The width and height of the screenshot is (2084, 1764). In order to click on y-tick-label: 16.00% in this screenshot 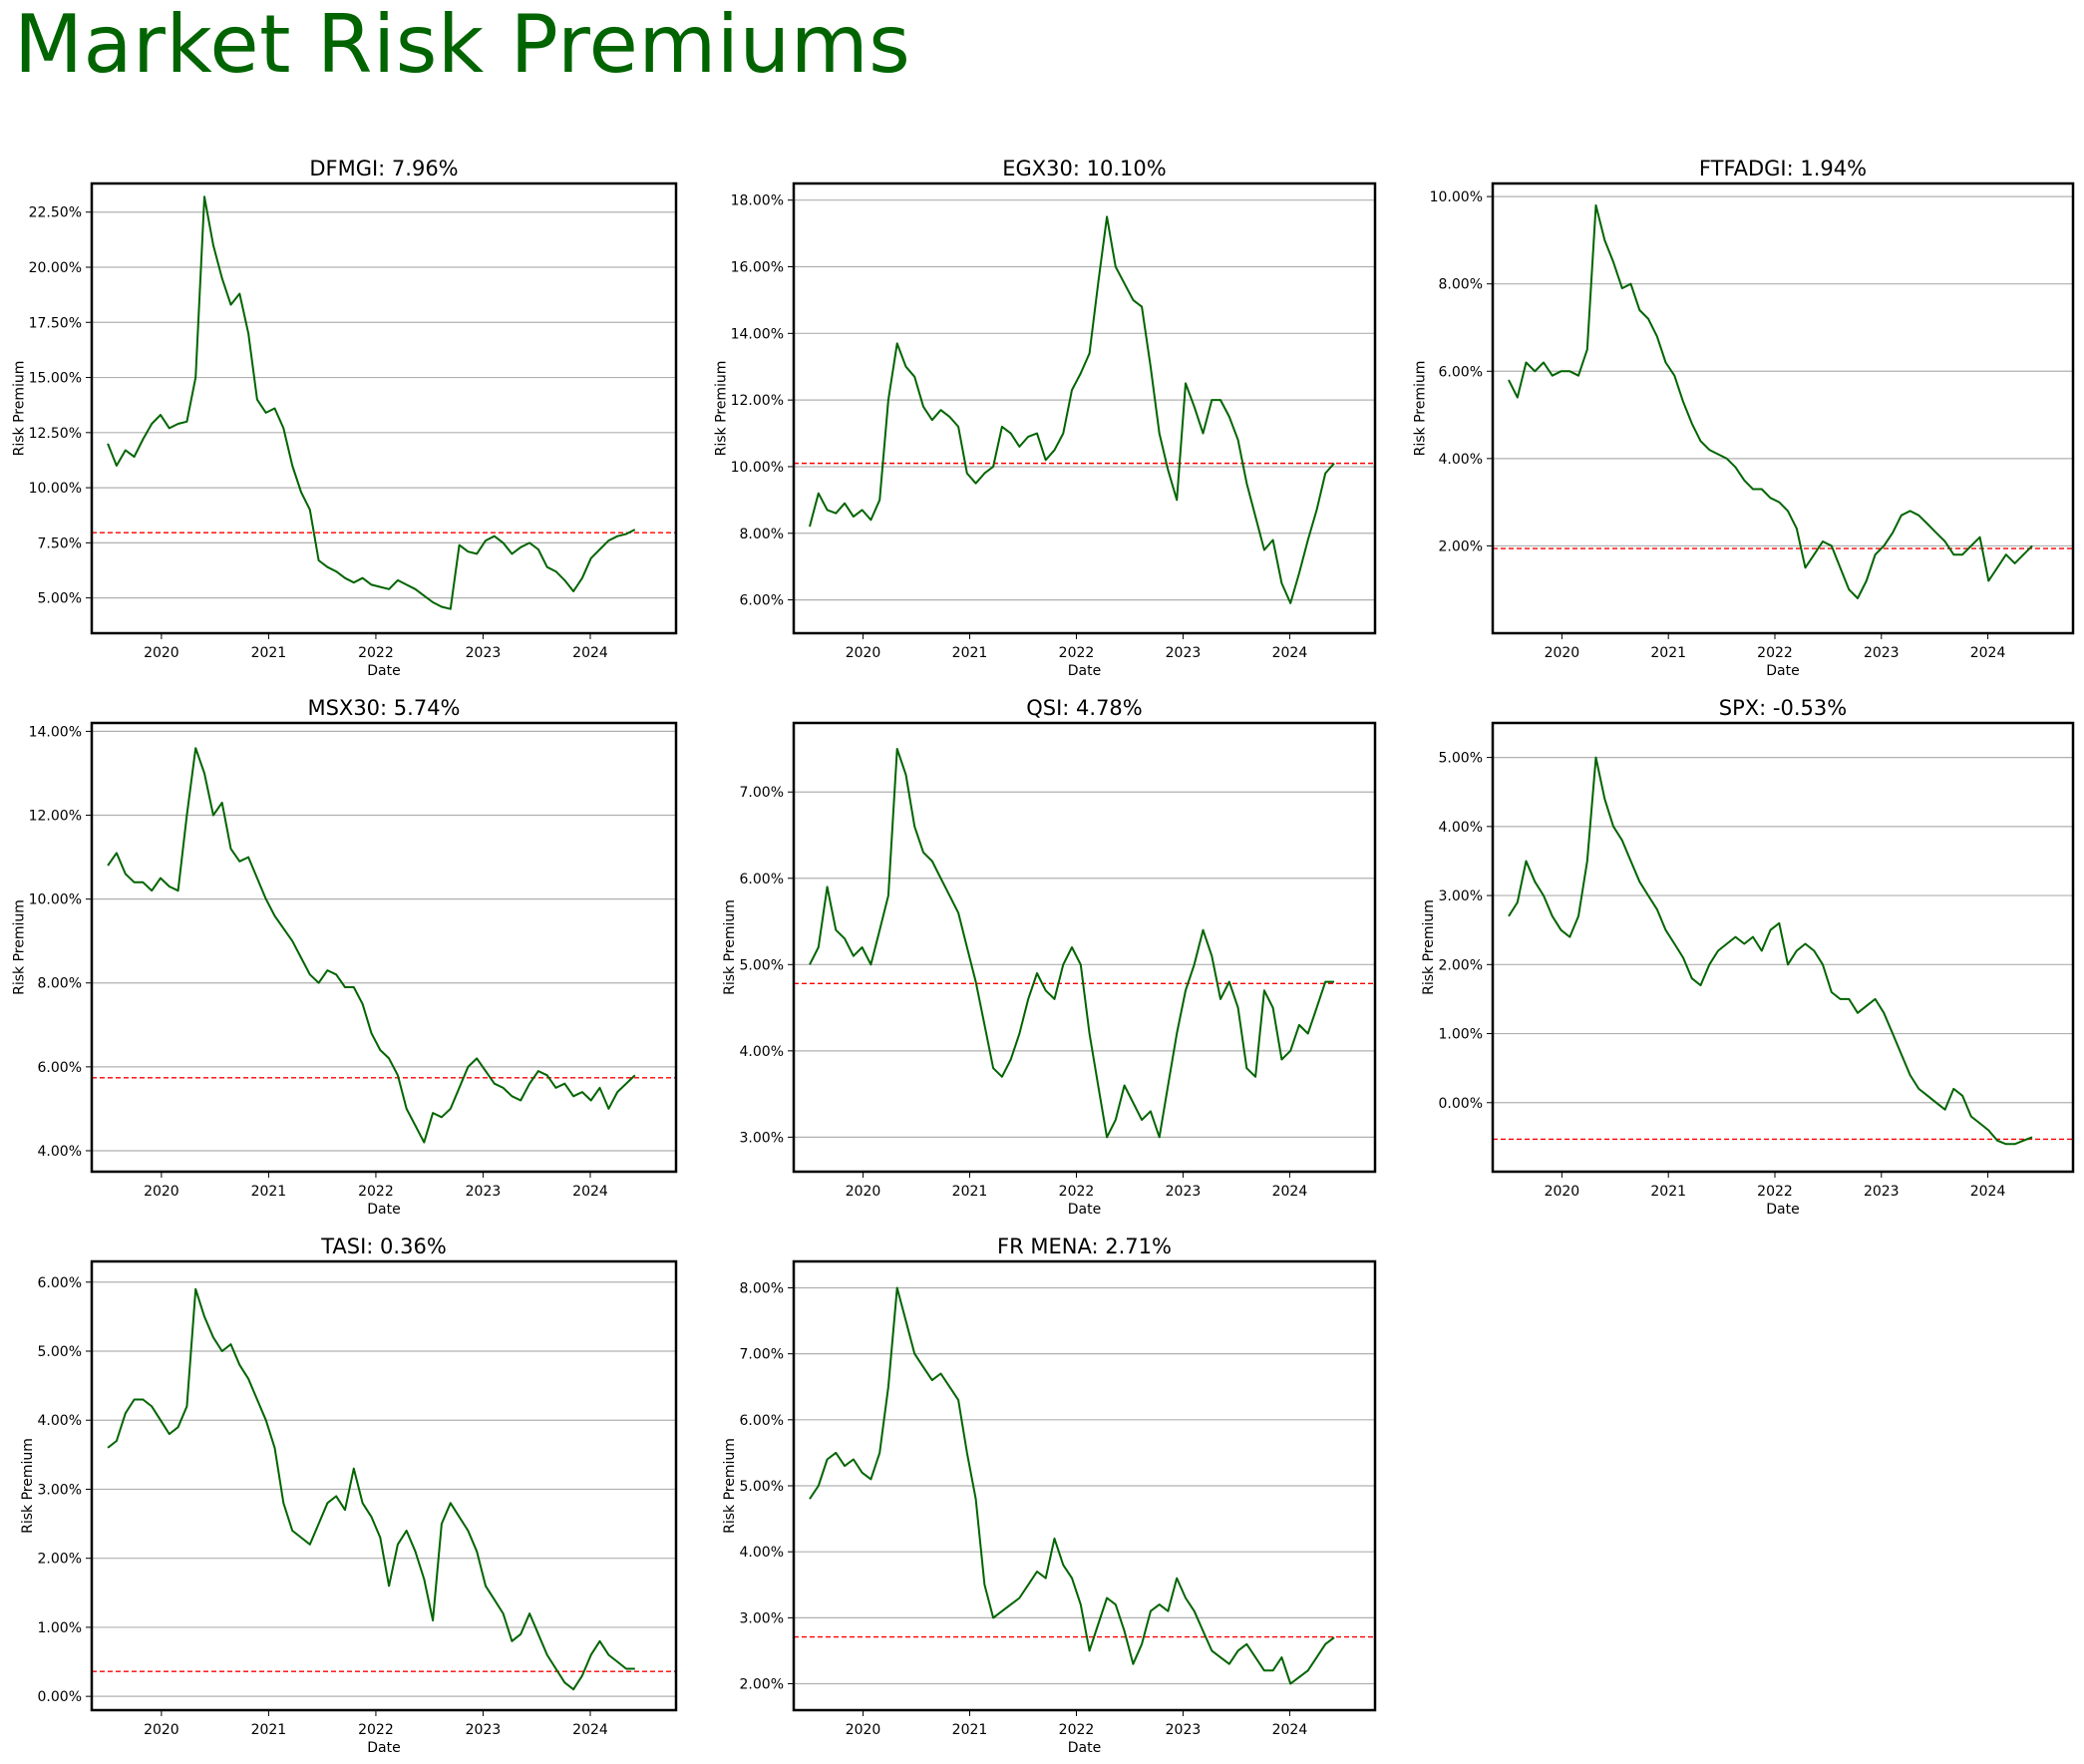, I will do `click(757, 268)`.